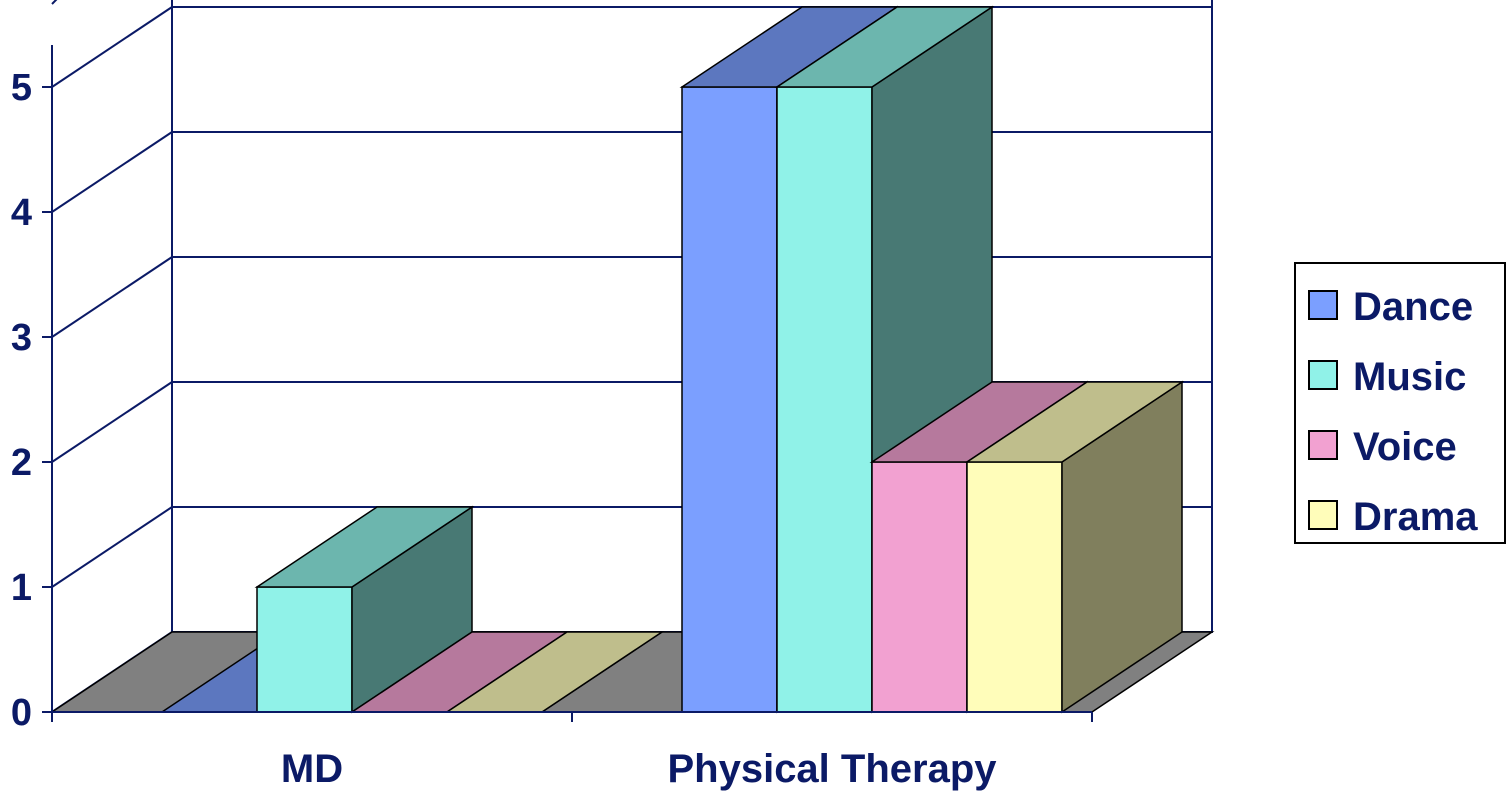 This screenshot has height=791, width=1508. I want to click on x-category-labels: MD Physical Therapy, so click(639, 769).